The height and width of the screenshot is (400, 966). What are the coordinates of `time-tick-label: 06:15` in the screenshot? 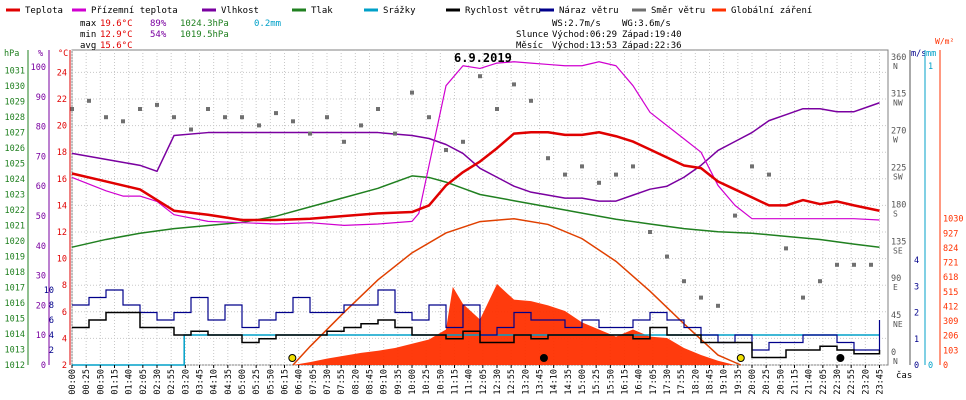 It's located at (286, 382).